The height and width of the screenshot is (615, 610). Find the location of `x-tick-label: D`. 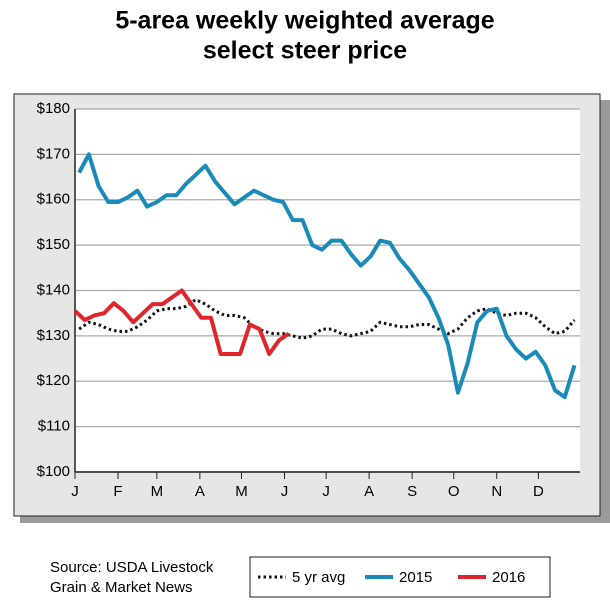

x-tick-label: D is located at coordinates (538, 491).